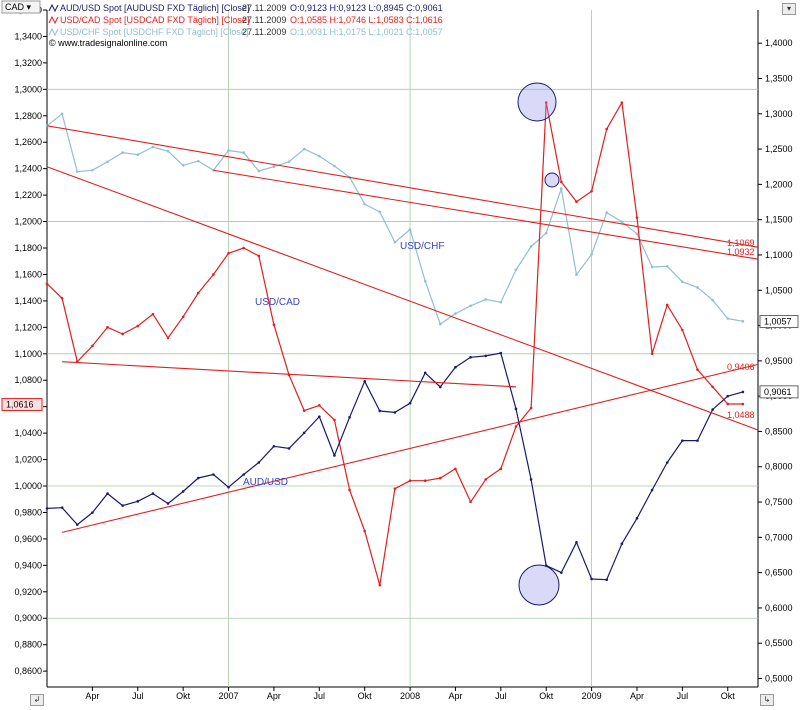  What do you see at coordinates (28, 116) in the screenshot?
I see `left-tick-label: 1,2800` at bounding box center [28, 116].